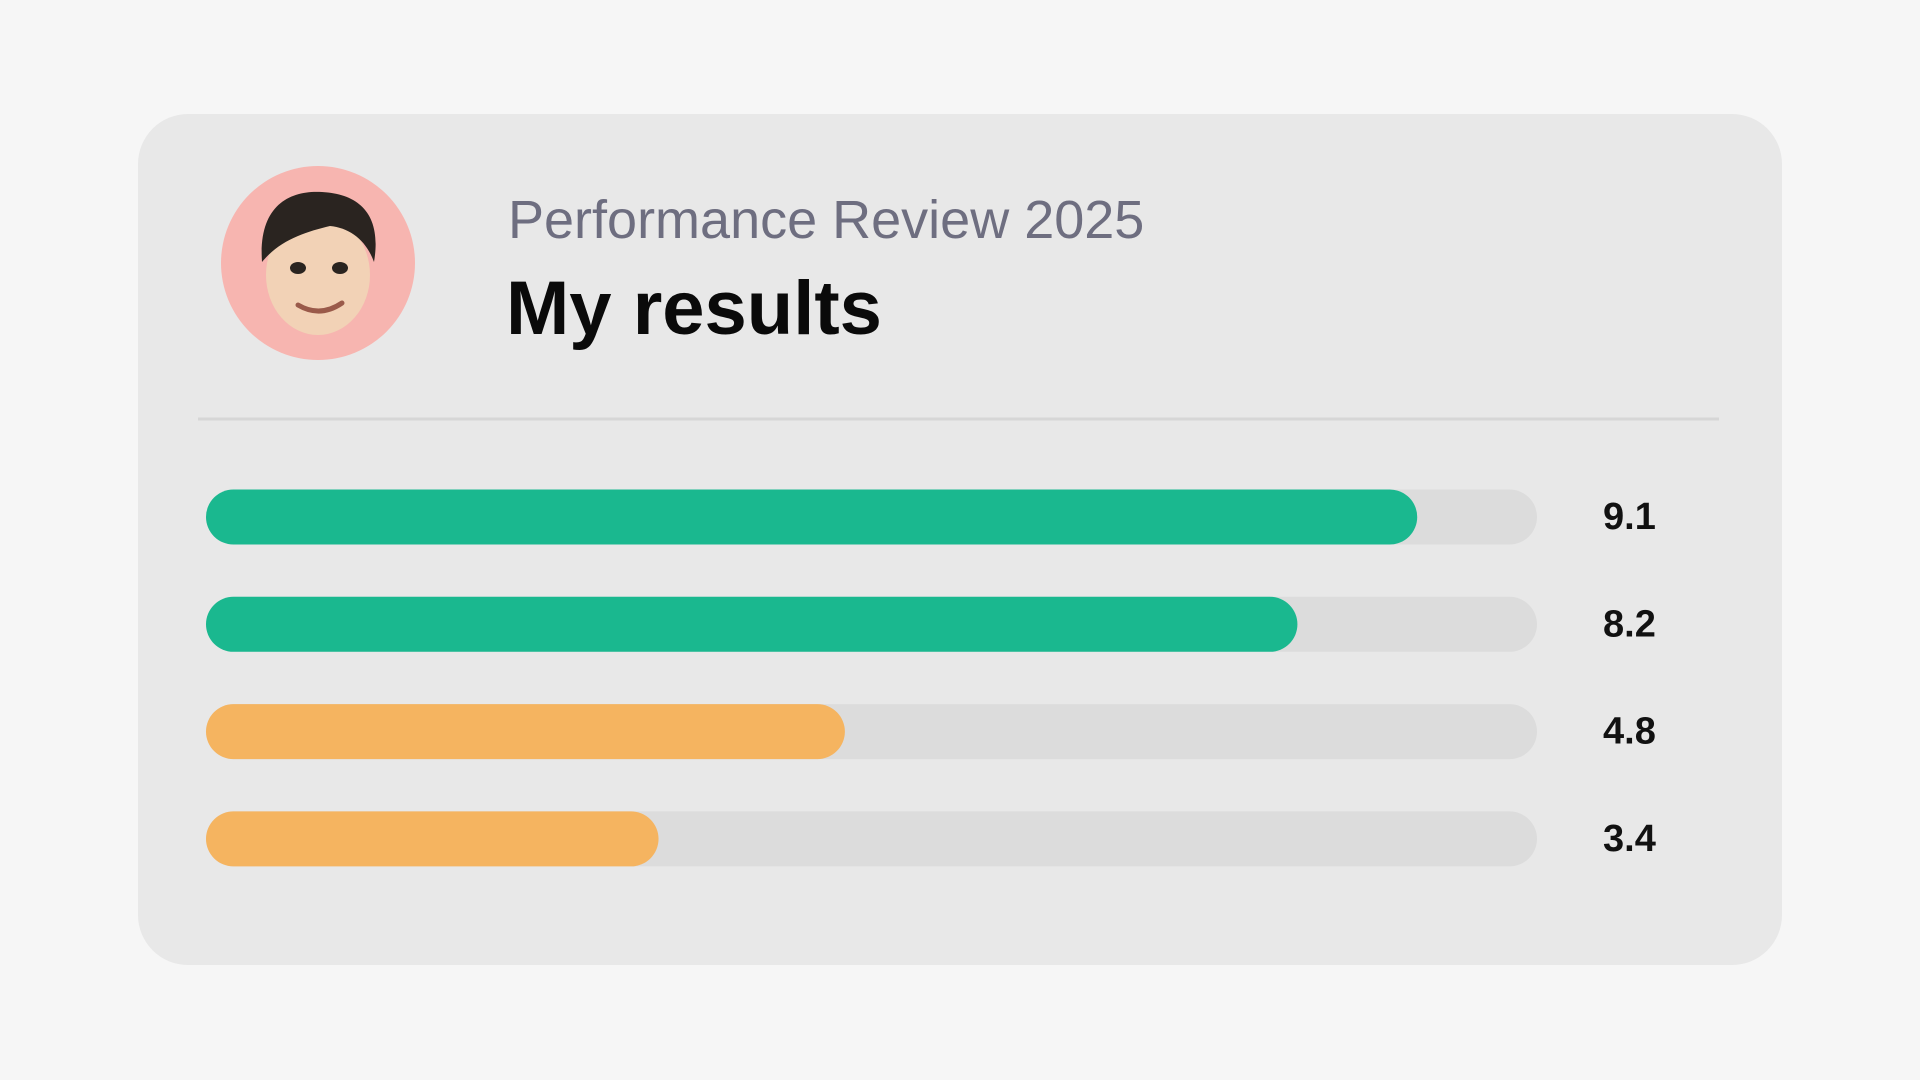 This screenshot has height=1080, width=1920. I want to click on value-label: 3.4, so click(1629, 839).